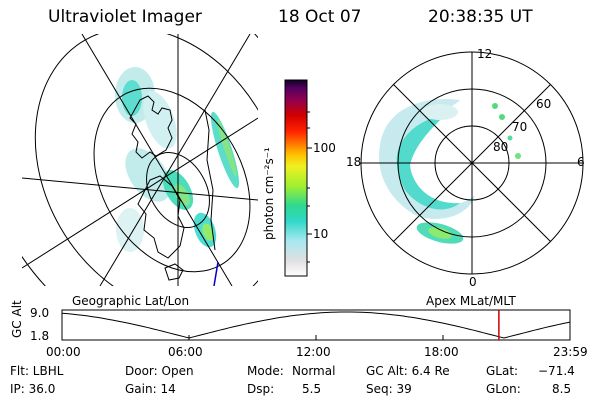 The image size is (600, 400). I want to click on altitude-ylabel: GC Alt, so click(17, 319).